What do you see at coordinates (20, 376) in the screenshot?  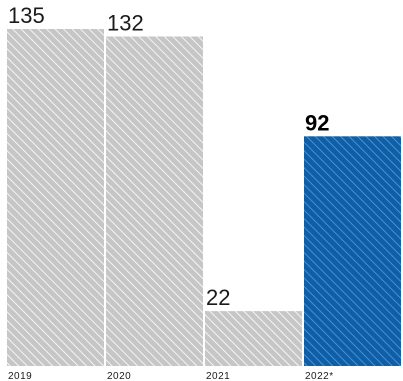 I see `x-tick-label-2019: 2019` at bounding box center [20, 376].